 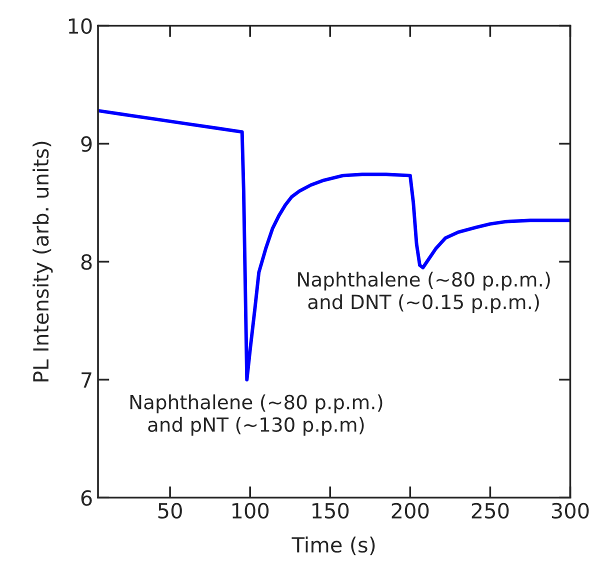 I want to click on annotation: Naphthalene (~80 p.p.m.) and pNT (~130 p.p.m), so click(x=256, y=415).